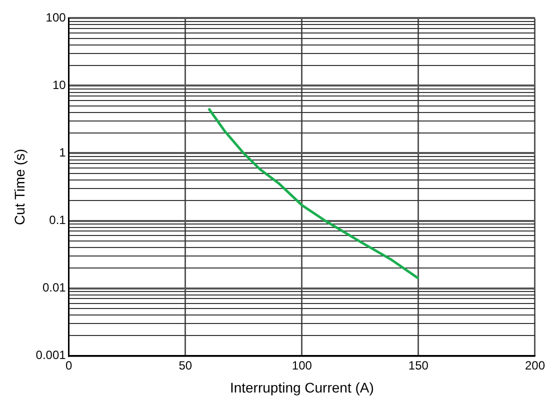 This screenshot has height=409, width=556. I want to click on y-tick-label: 0.1, so click(57, 220).